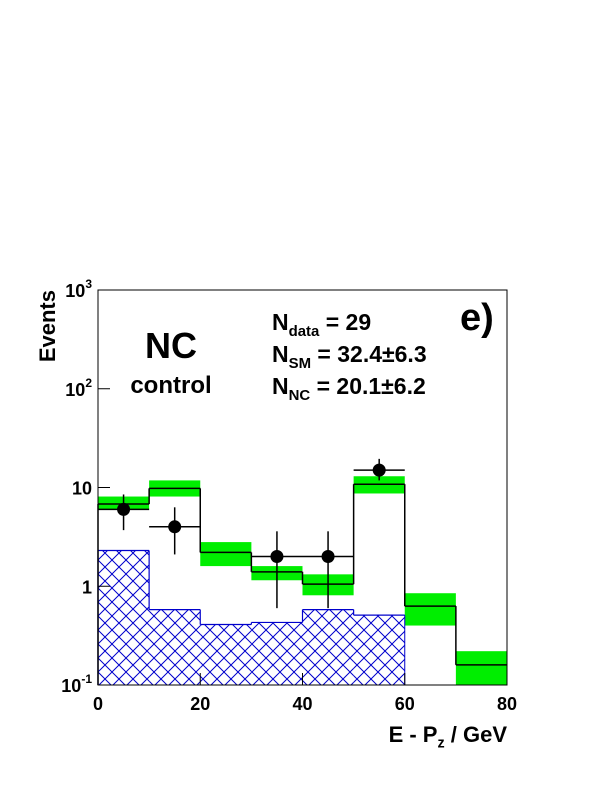 The width and height of the screenshot is (612, 792). I want to click on y-tick-label: 10², so click(78, 388).